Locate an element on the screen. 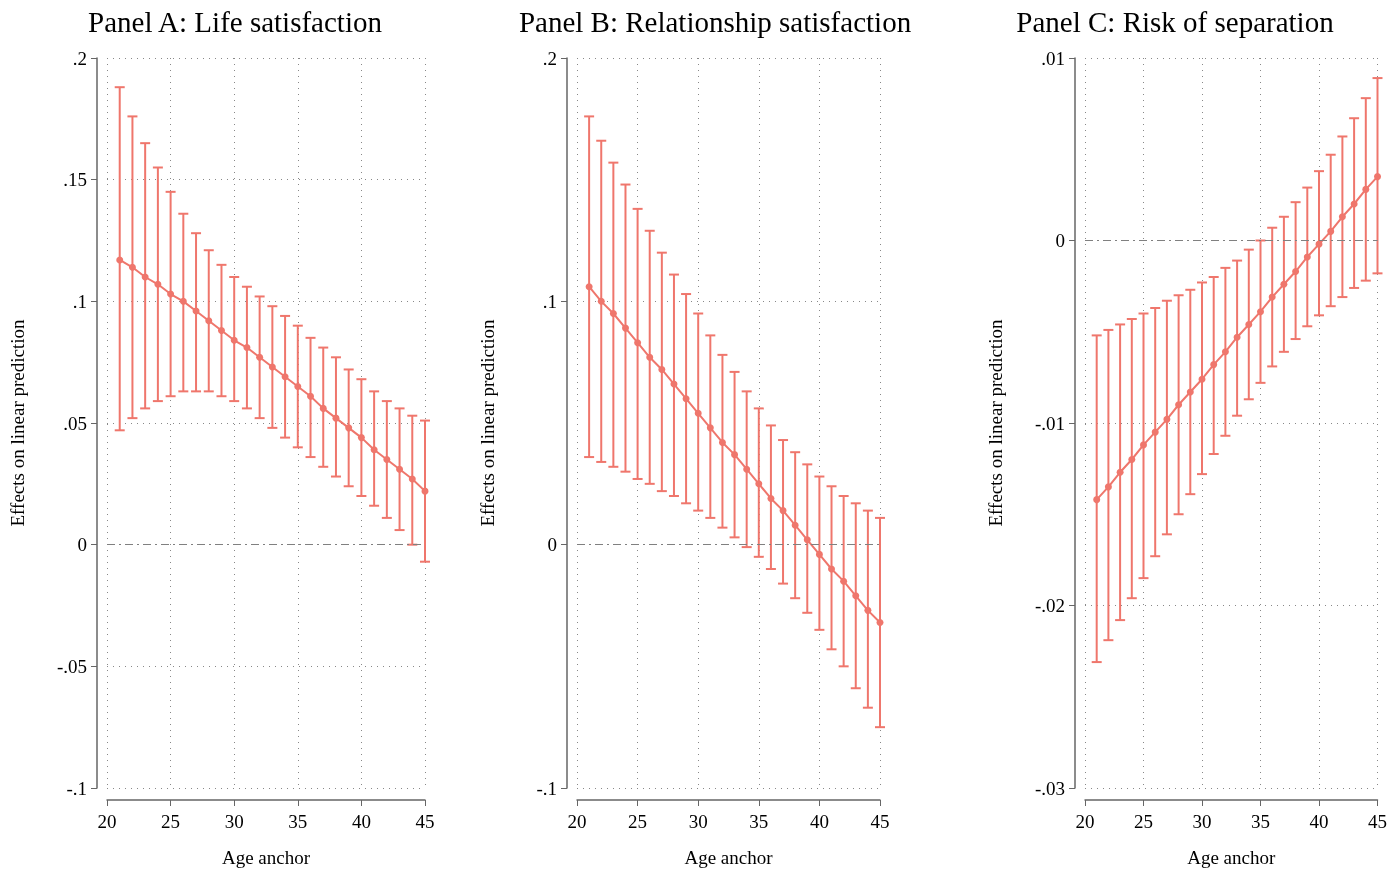  y-tick-label: .15 is located at coordinates (75, 180).